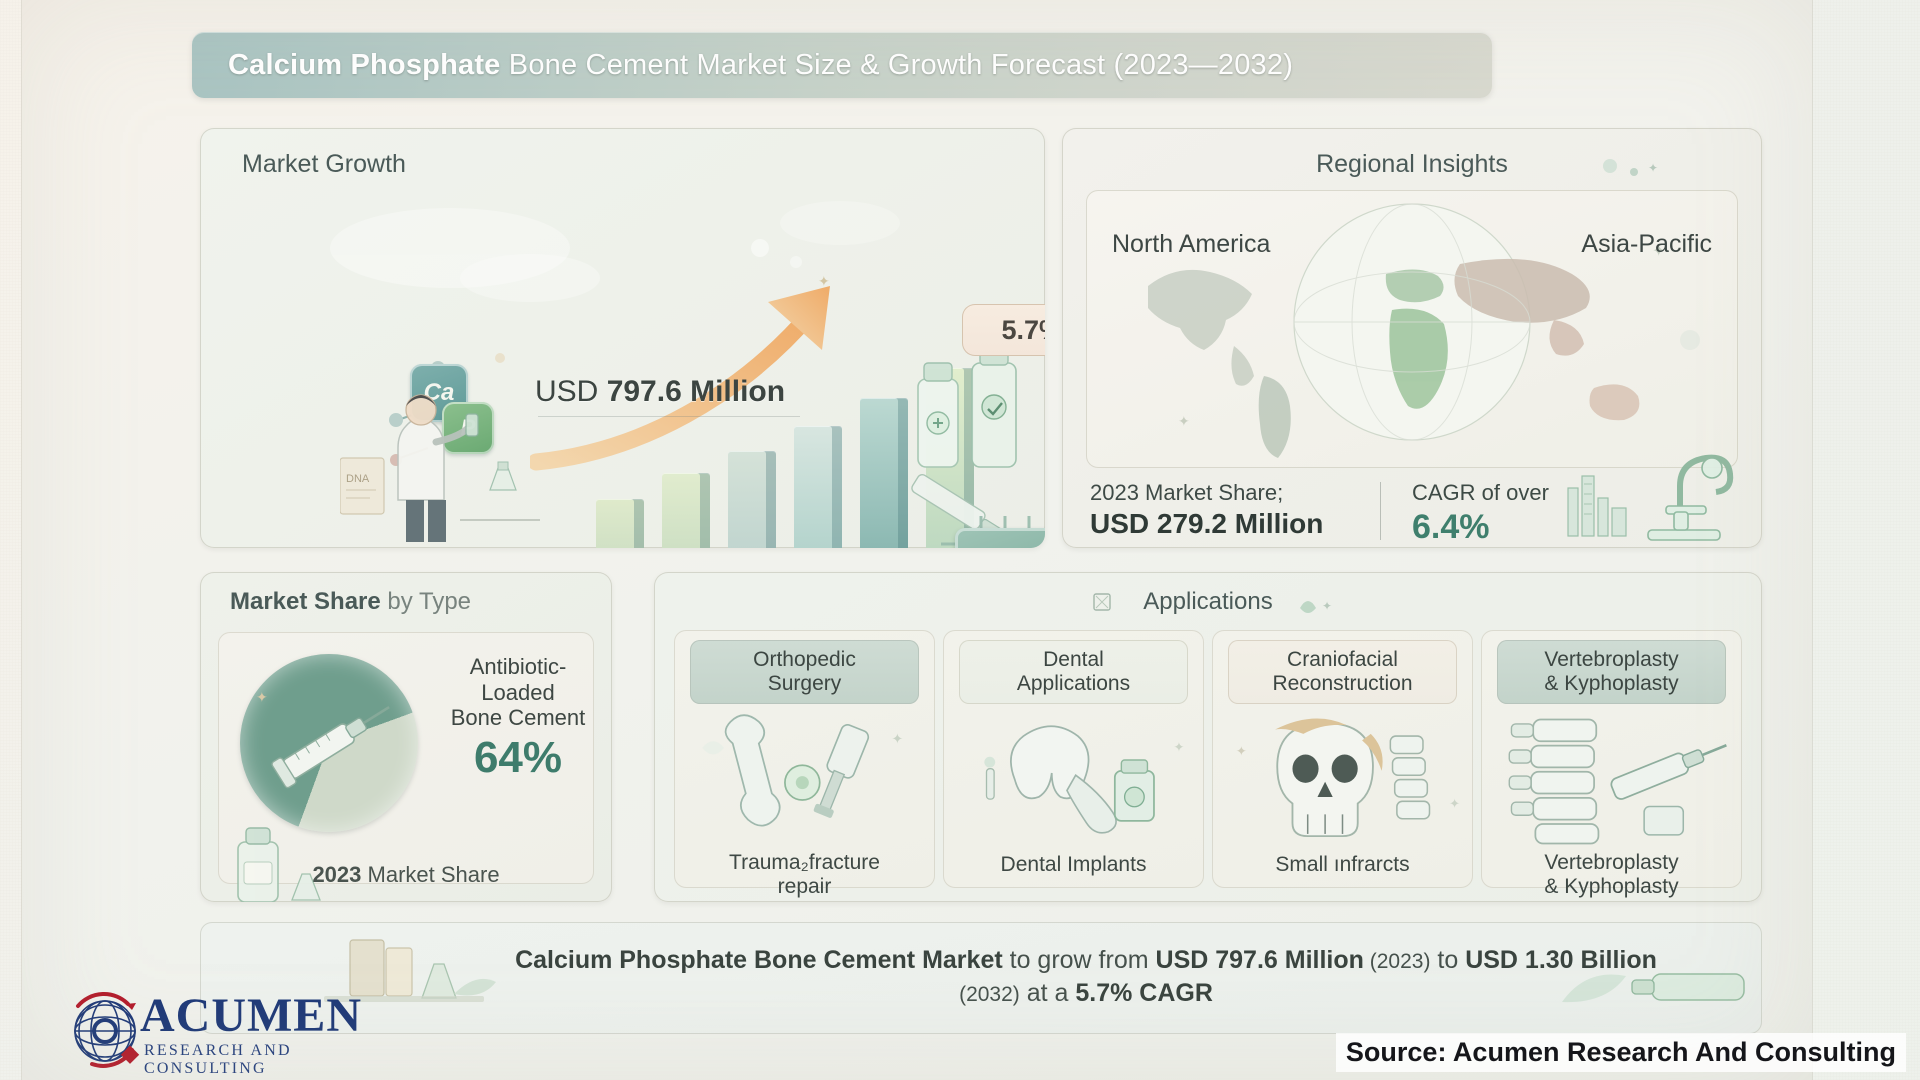 This screenshot has height=1080, width=1920. Describe the element at coordinates (323, 739) in the screenshot. I see `syringe-icon: ✦` at that location.